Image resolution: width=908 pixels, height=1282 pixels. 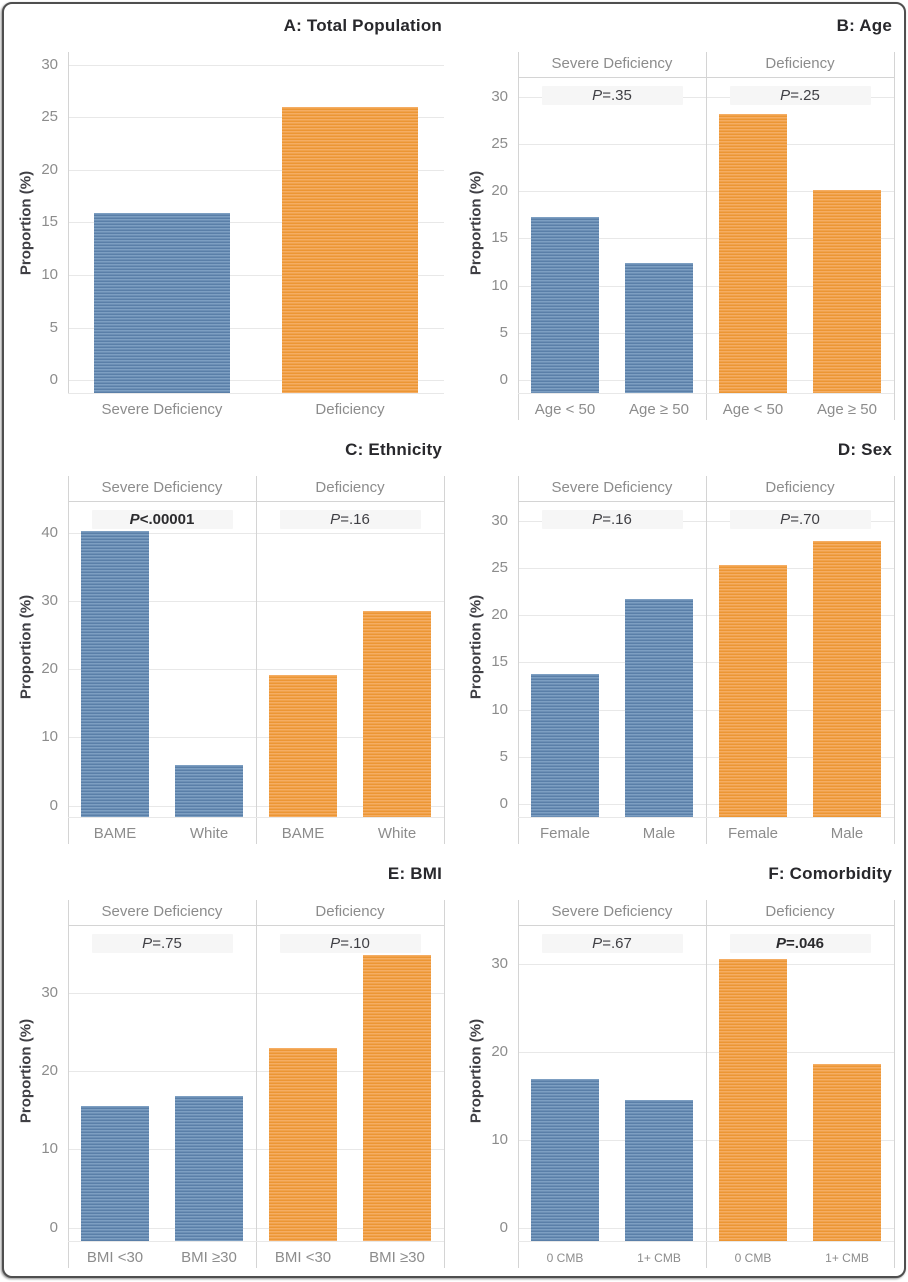 I want to click on x-category-label: Deficiency, so click(x=350, y=409).